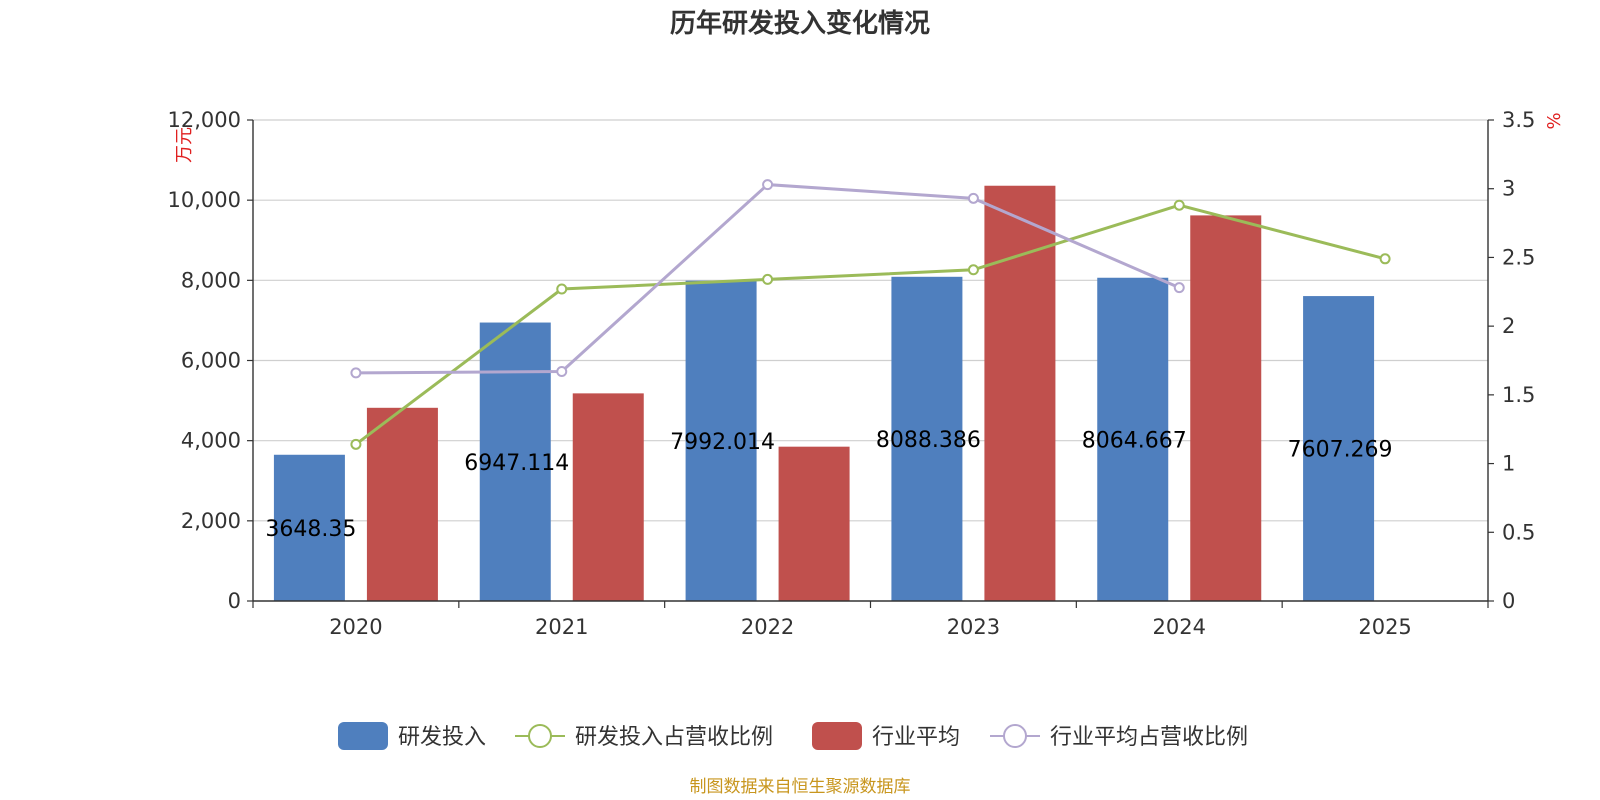  What do you see at coordinates (973, 627) in the screenshot?
I see `x-axis-tick-label: 2023` at bounding box center [973, 627].